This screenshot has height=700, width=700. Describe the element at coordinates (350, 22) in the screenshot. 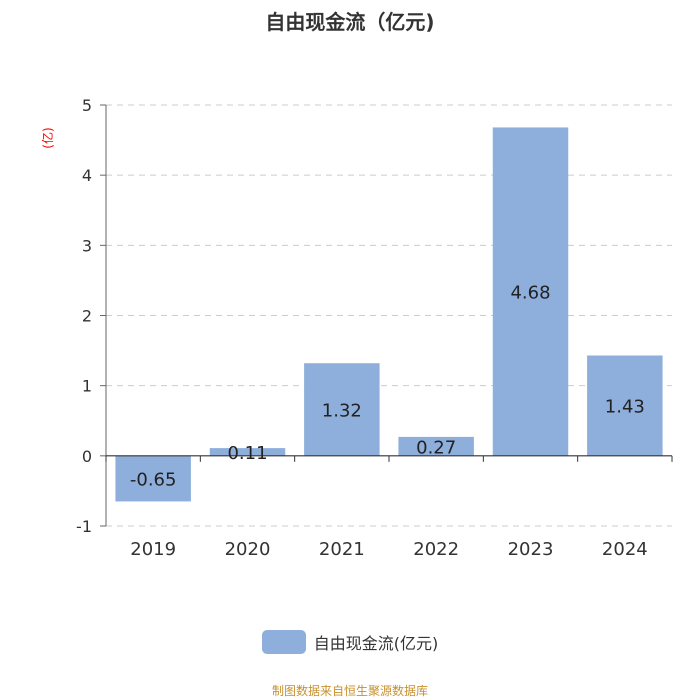

I see `chart-title: 自由现金流（亿元)` at that location.